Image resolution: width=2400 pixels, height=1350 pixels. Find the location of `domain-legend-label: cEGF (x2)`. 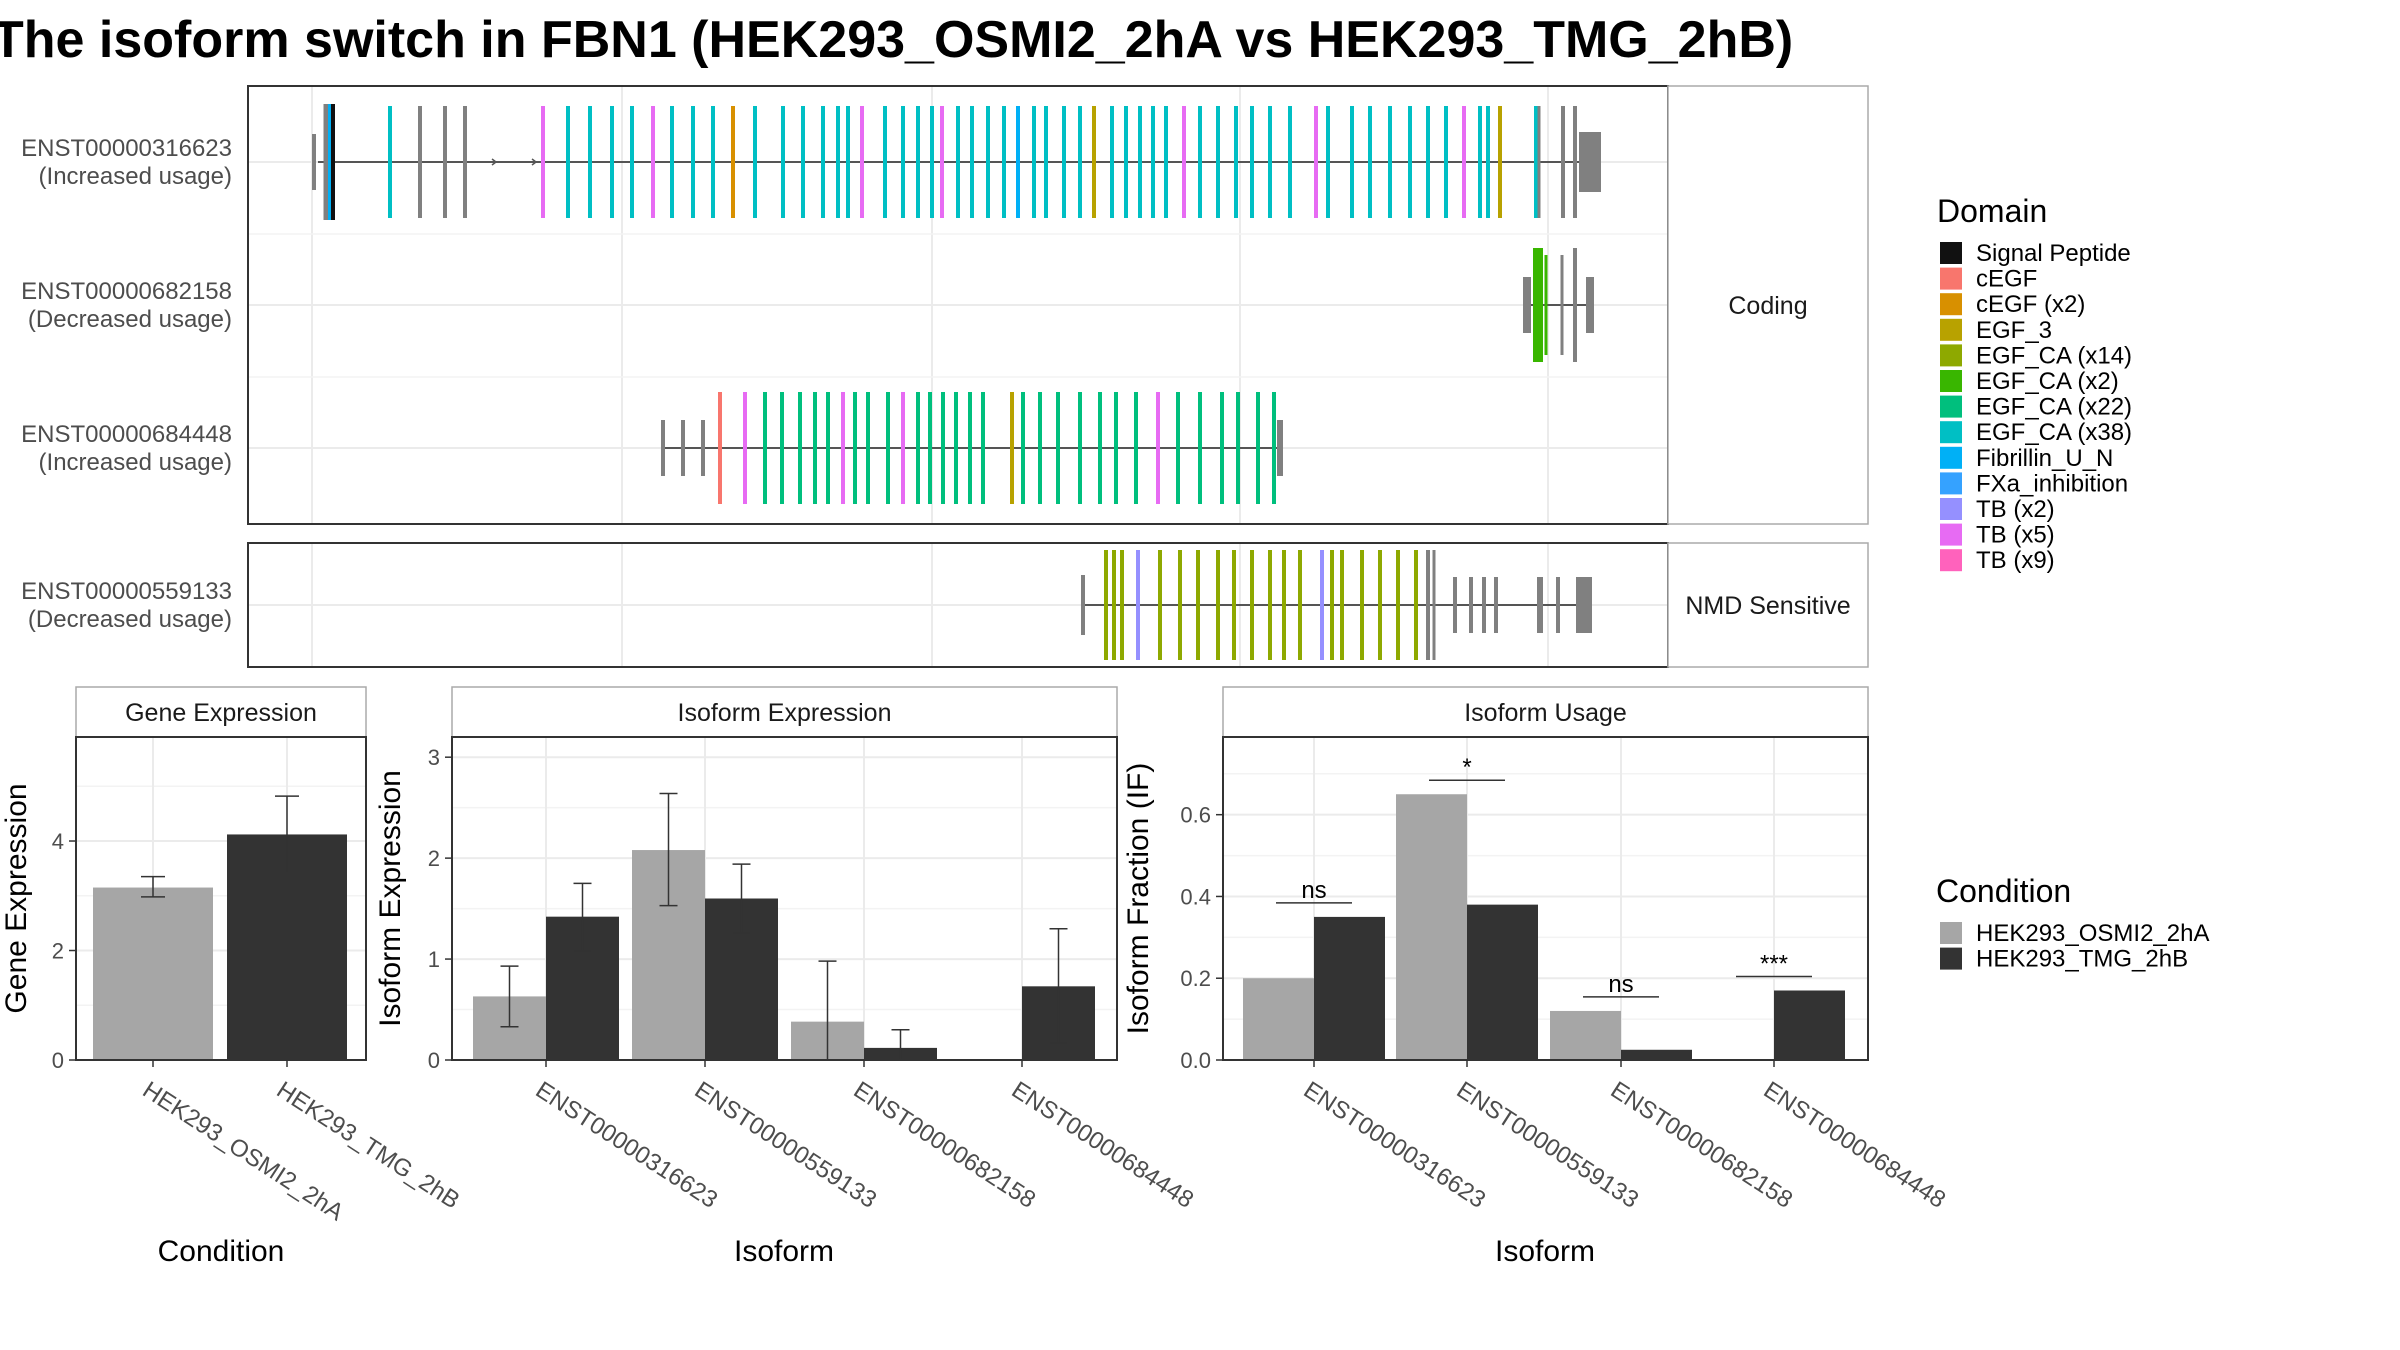

domain-legend-label: cEGF (x2) is located at coordinates (2030, 304).